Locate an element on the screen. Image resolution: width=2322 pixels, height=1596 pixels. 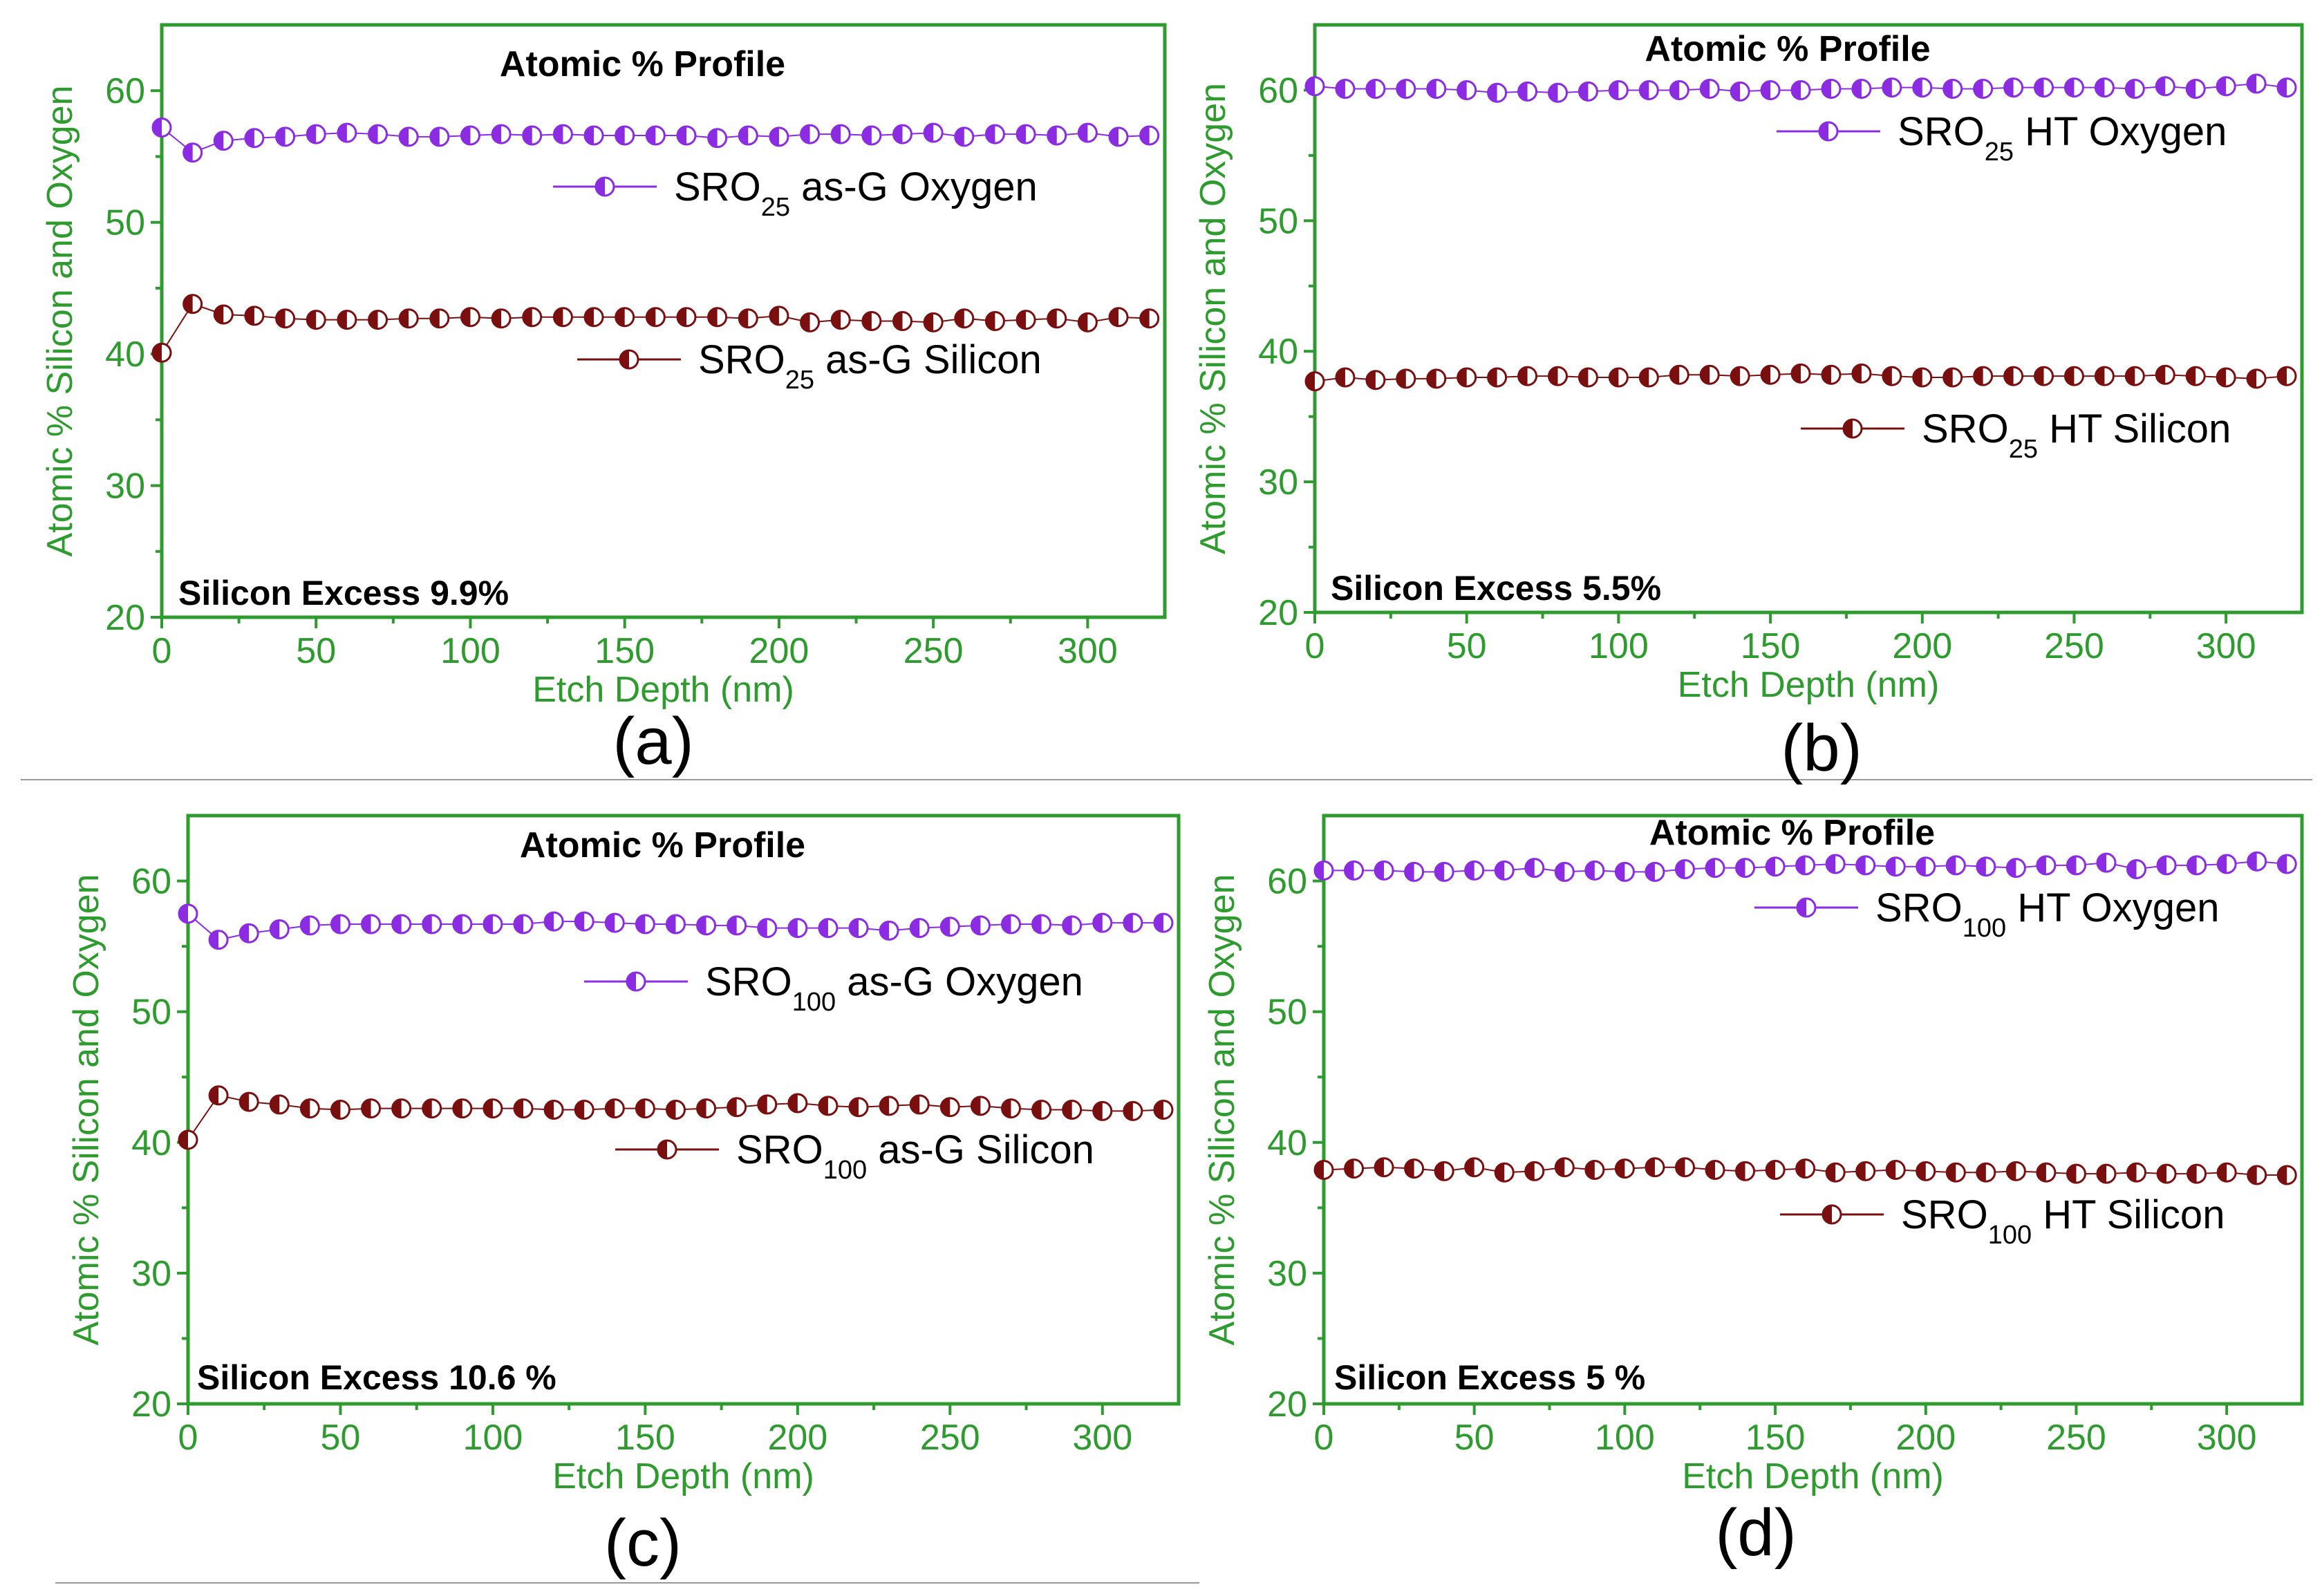
legend-entry: SRO25 HT Oxygen is located at coordinates (2002, 138).